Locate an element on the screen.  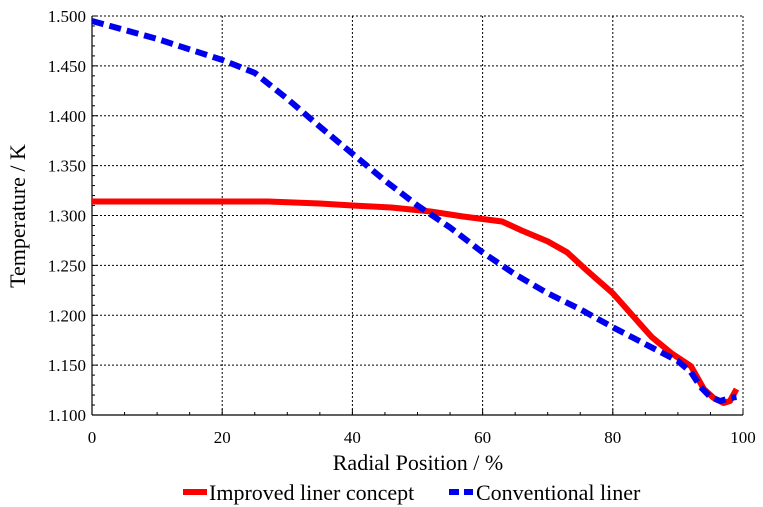
y-tick-label: 1.350 is located at coordinates (67, 166).